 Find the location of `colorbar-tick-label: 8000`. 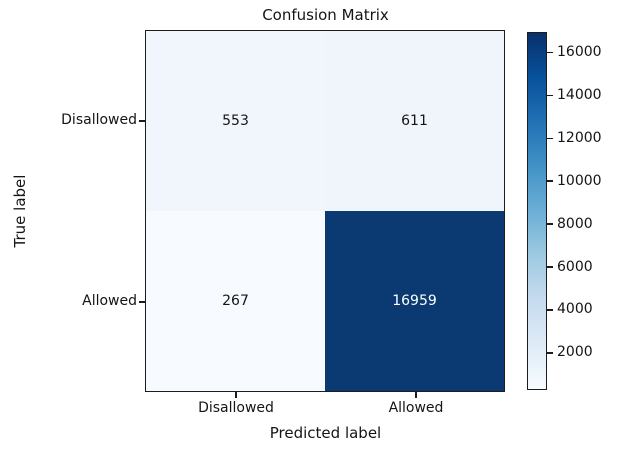

colorbar-tick-label: 8000 is located at coordinates (575, 223).